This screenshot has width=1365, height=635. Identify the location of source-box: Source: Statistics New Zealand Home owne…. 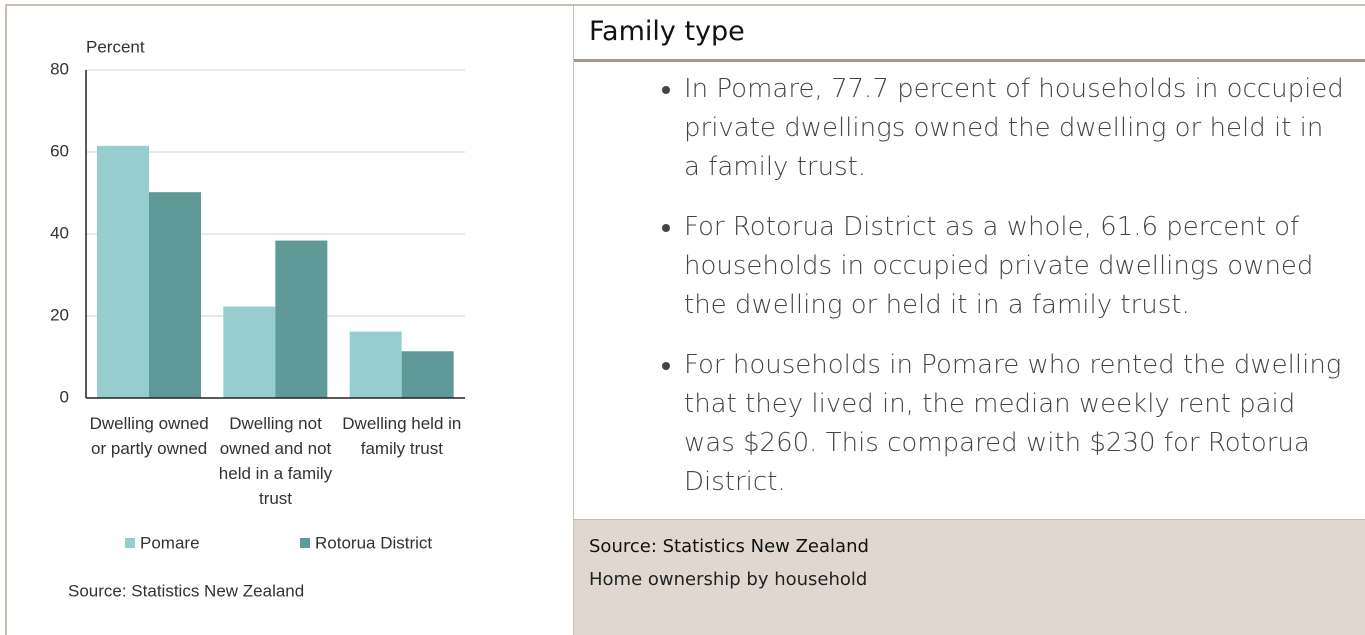
(969, 577).